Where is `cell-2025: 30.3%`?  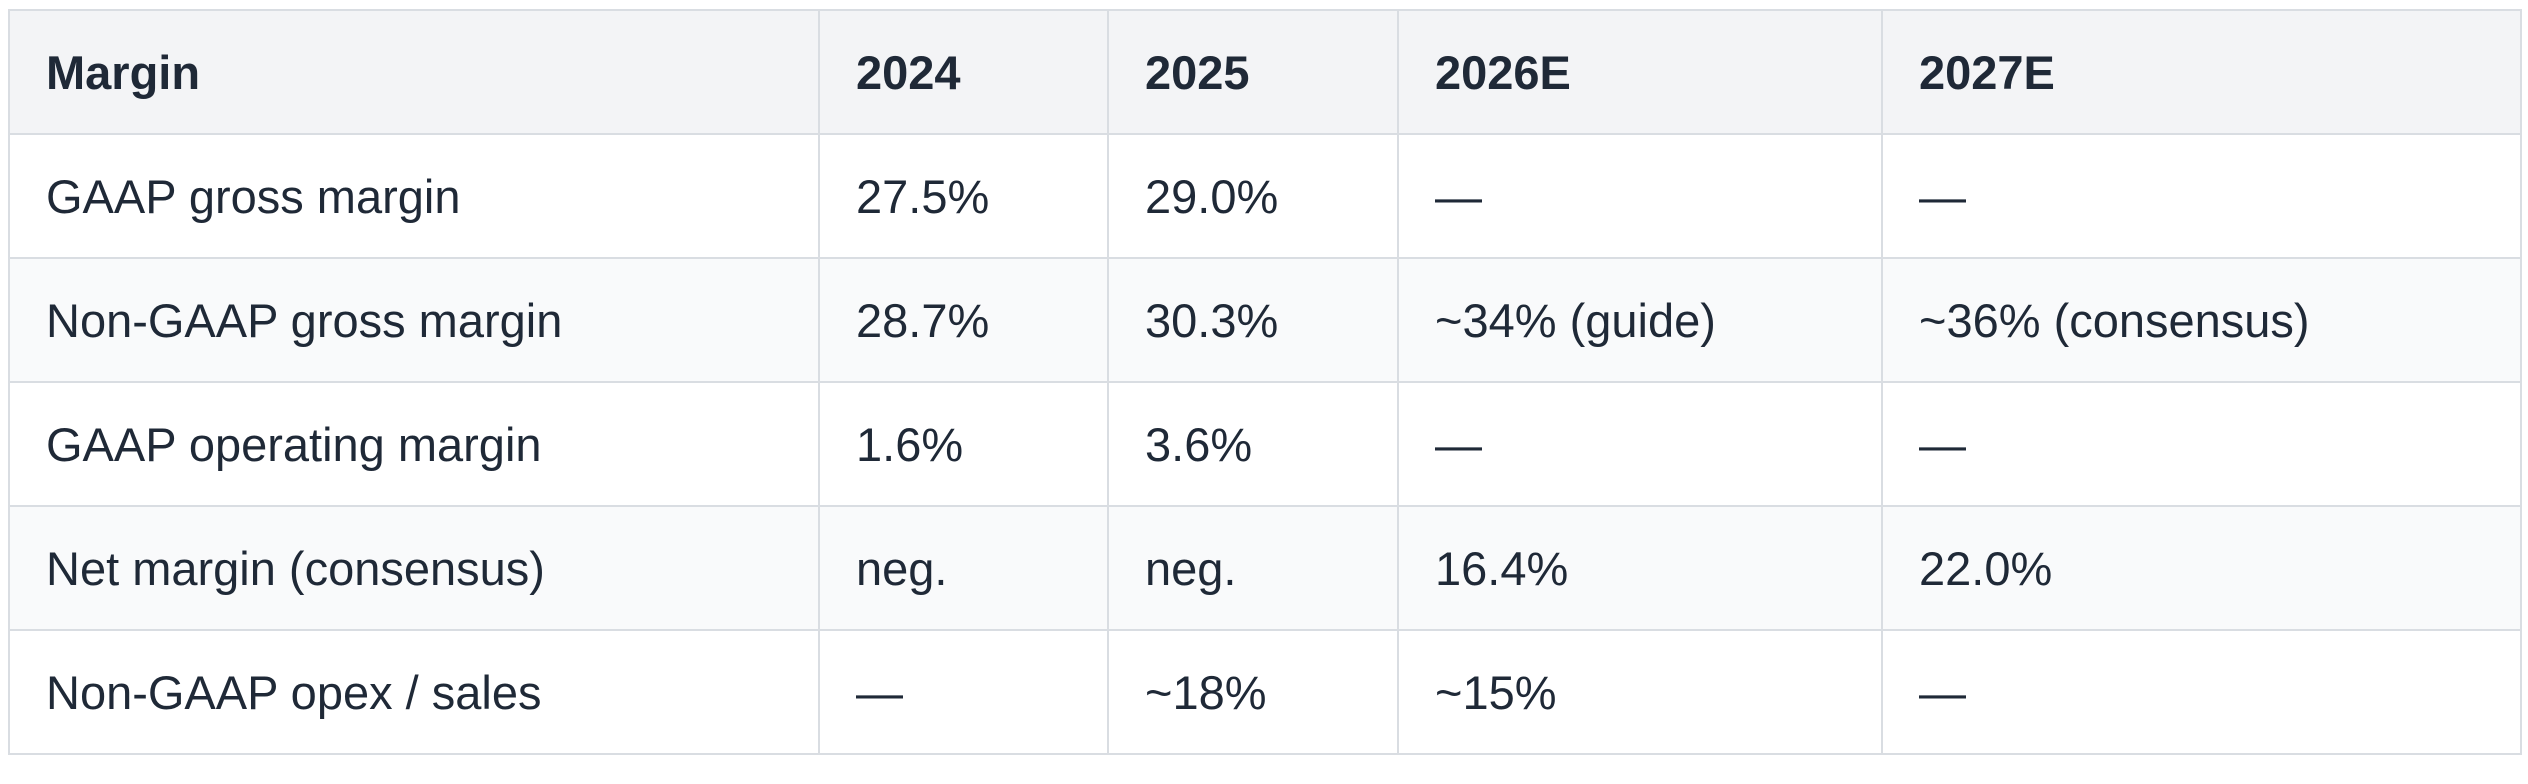 cell-2025: 30.3% is located at coordinates (1253, 320).